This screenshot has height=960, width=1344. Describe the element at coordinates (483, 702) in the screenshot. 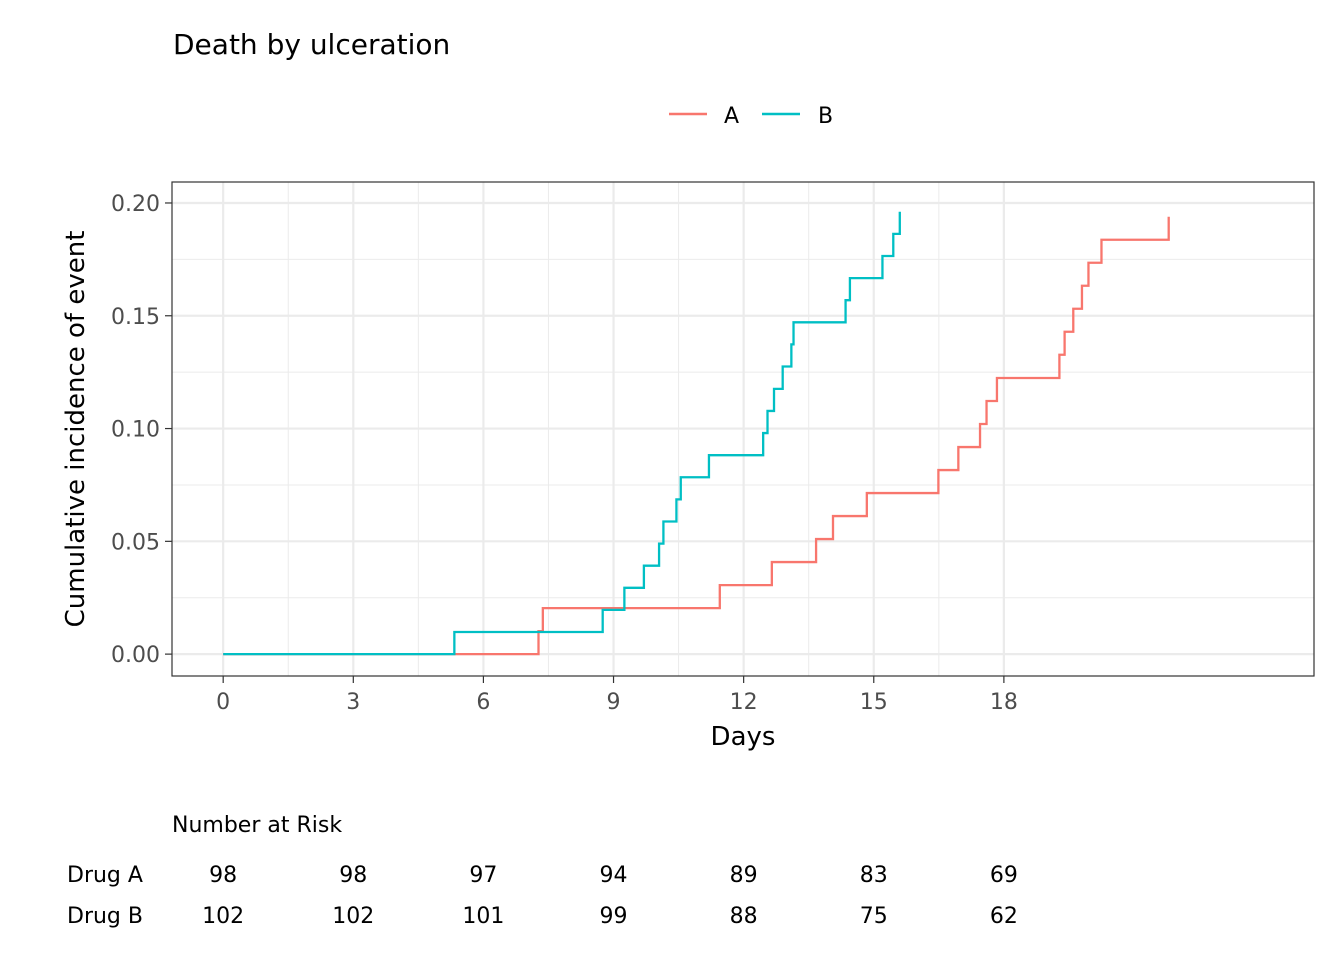

I see `x-tick-label: 6` at that location.